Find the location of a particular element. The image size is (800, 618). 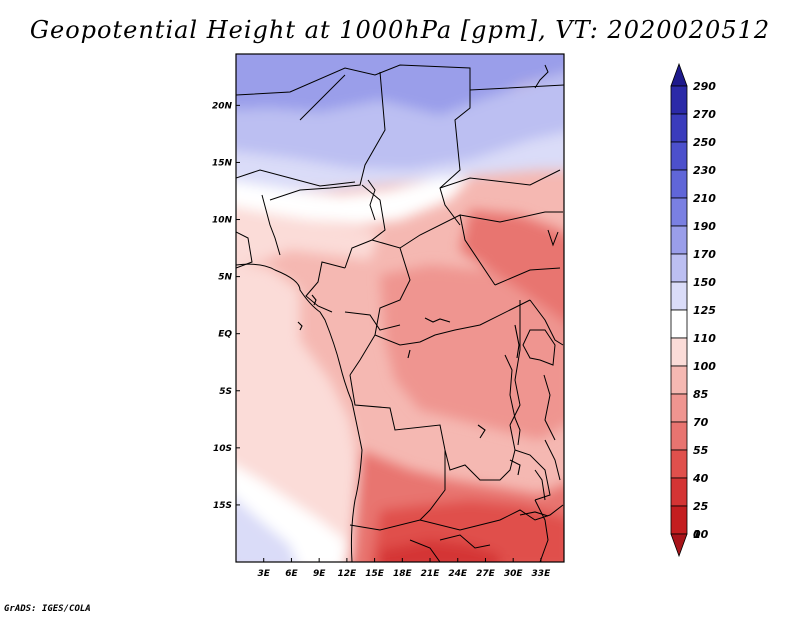

colorbar-label: 110 is located at coordinates (704, 338).